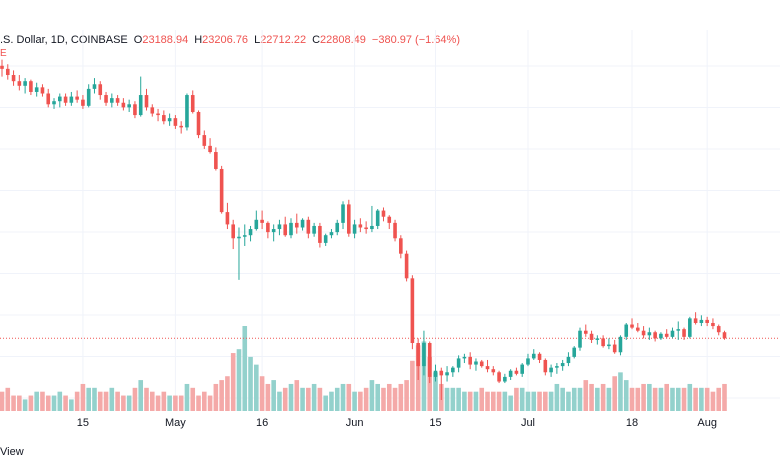 This screenshot has width=780, height=470. What do you see at coordinates (225, 40) in the screenshot?
I see `high-value: 23206.76` at bounding box center [225, 40].